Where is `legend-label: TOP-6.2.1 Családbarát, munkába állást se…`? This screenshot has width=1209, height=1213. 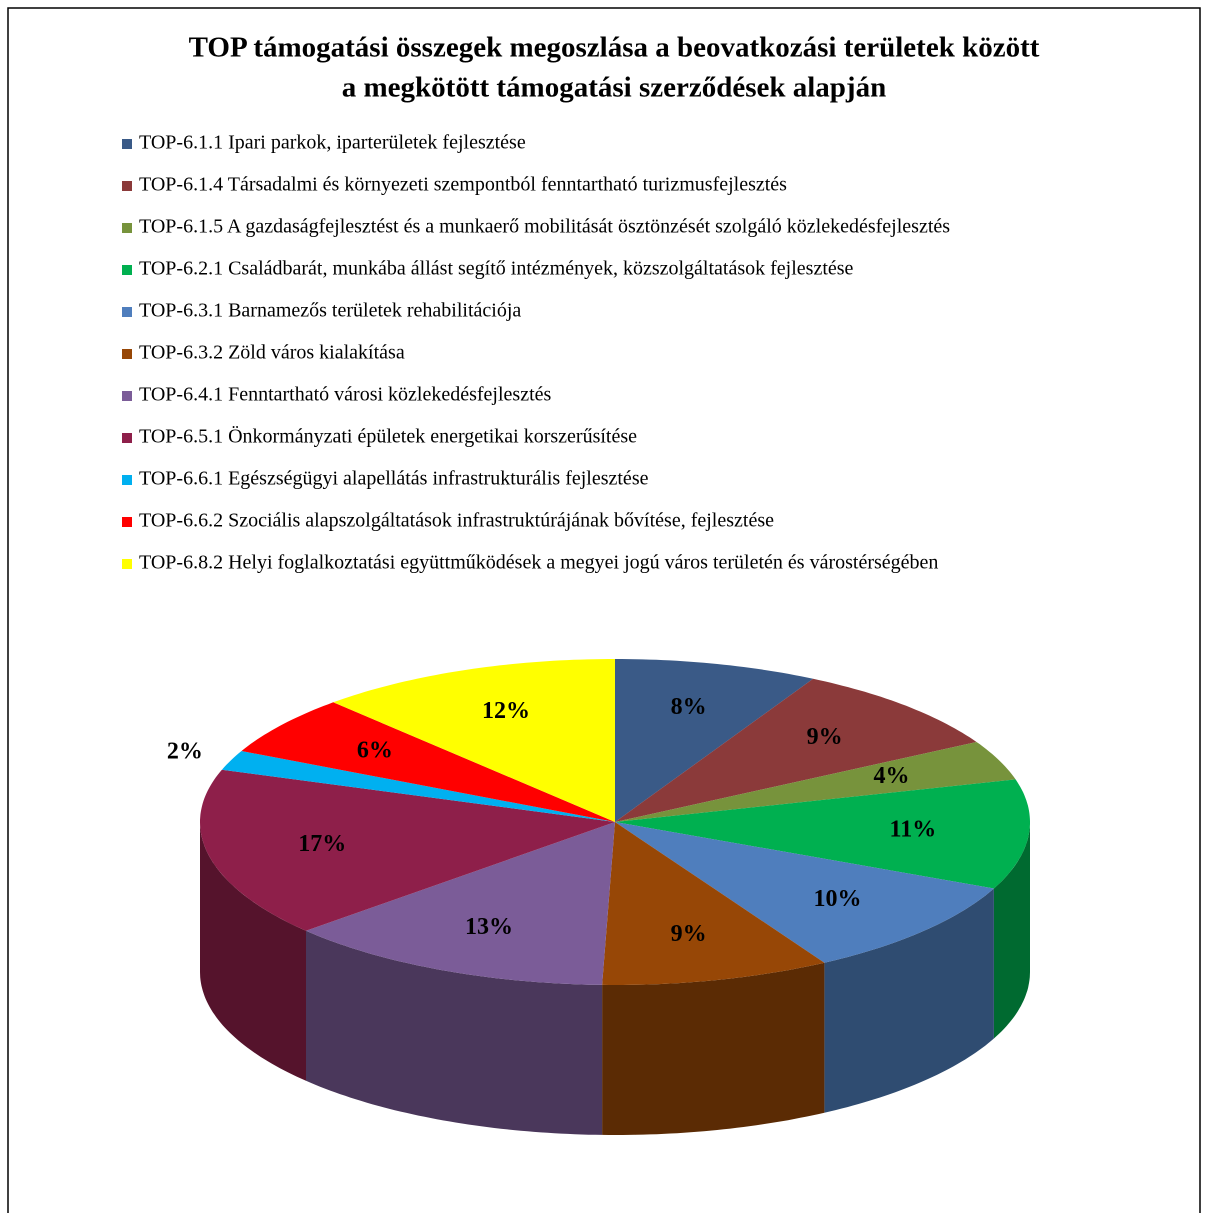 legend-label: TOP-6.2.1 Családbarát, munkába állást se… is located at coordinates (496, 269).